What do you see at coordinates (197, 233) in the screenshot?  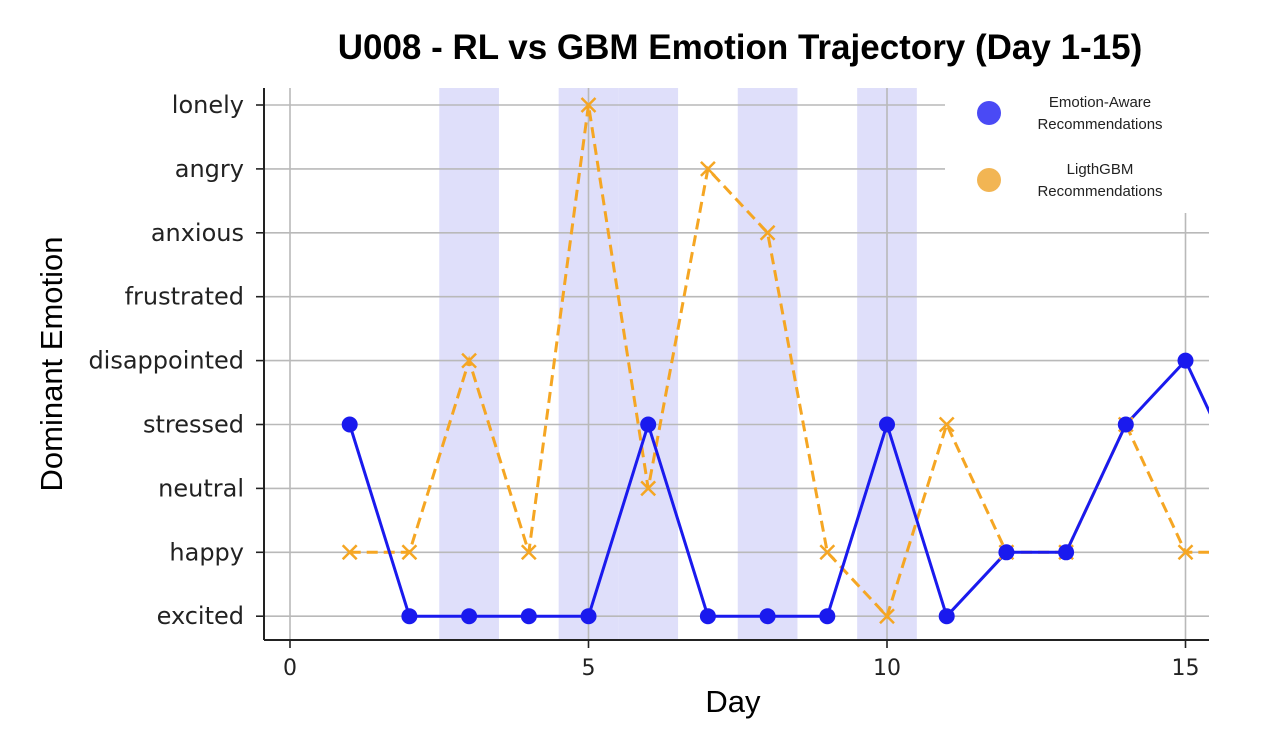 I see `y-tick-label: anxious` at bounding box center [197, 233].